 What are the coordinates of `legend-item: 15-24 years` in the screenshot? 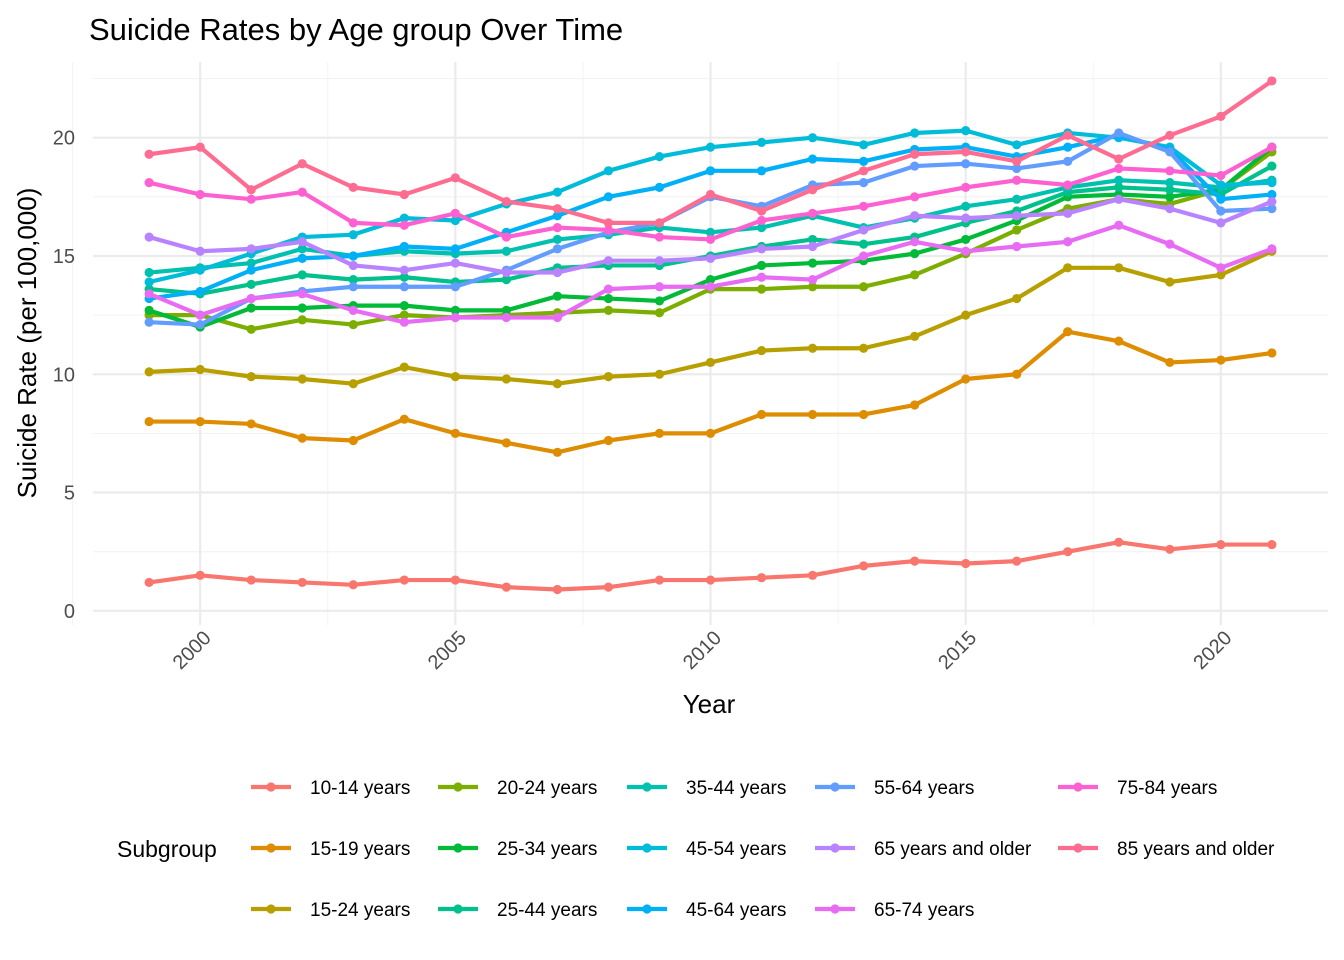 It's located at (330, 910).